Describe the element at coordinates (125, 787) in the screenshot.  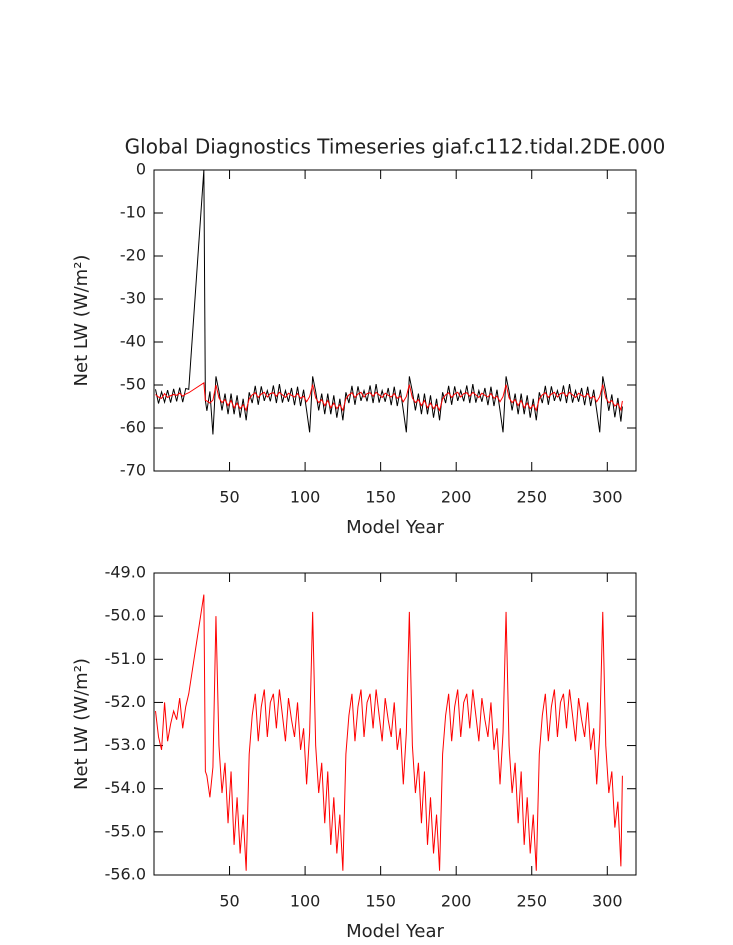
I see `y-tick-label: -54.0` at that location.